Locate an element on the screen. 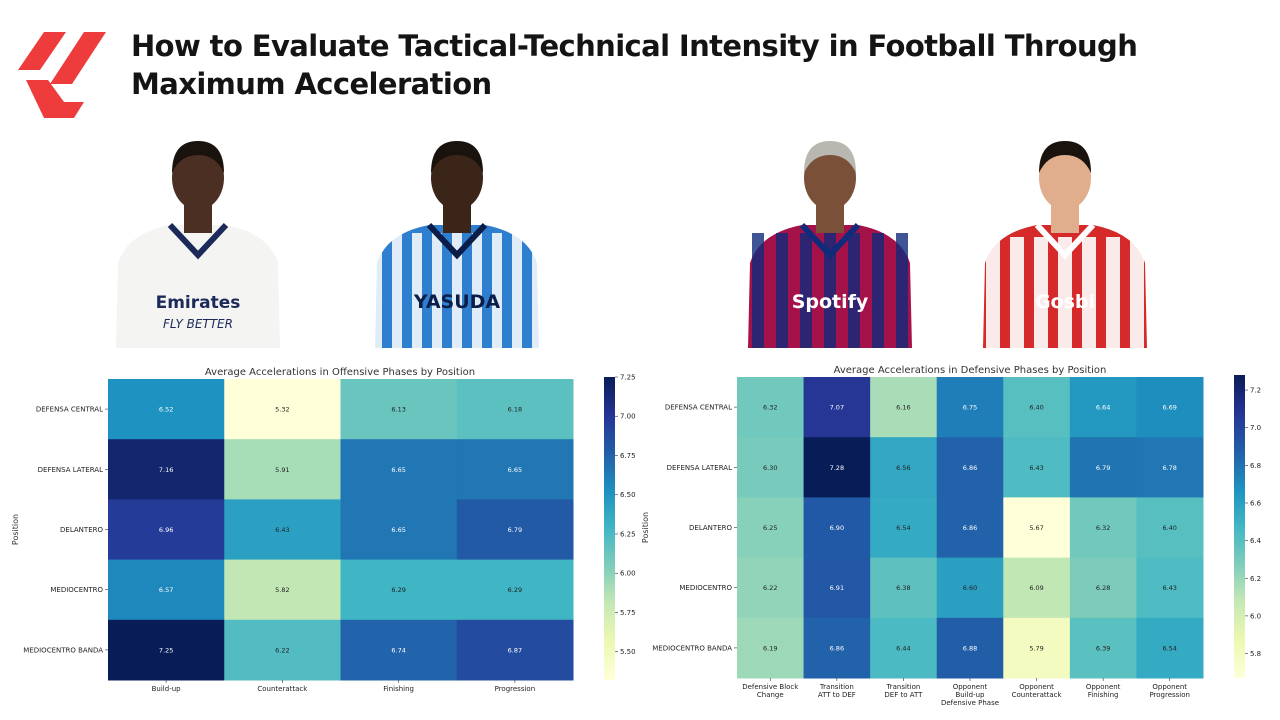 This screenshot has width=1280, height=720. cell-value-label: 7.16 is located at coordinates (166, 470).